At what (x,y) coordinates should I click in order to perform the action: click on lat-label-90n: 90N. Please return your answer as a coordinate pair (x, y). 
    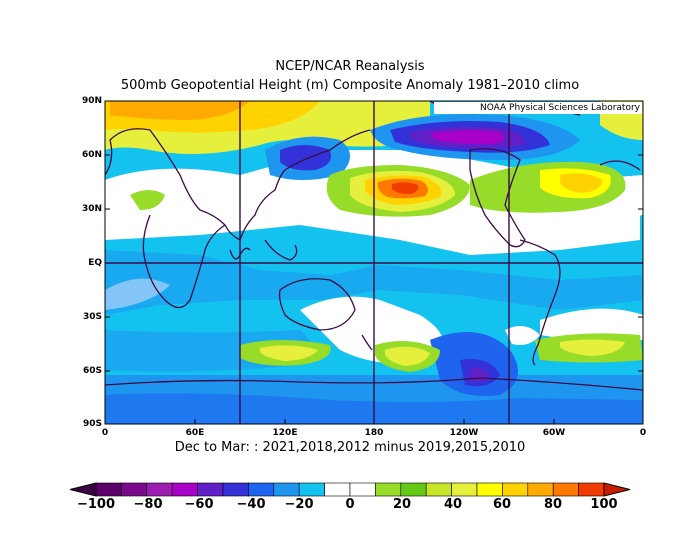
    Looking at the image, I should click on (91, 101).